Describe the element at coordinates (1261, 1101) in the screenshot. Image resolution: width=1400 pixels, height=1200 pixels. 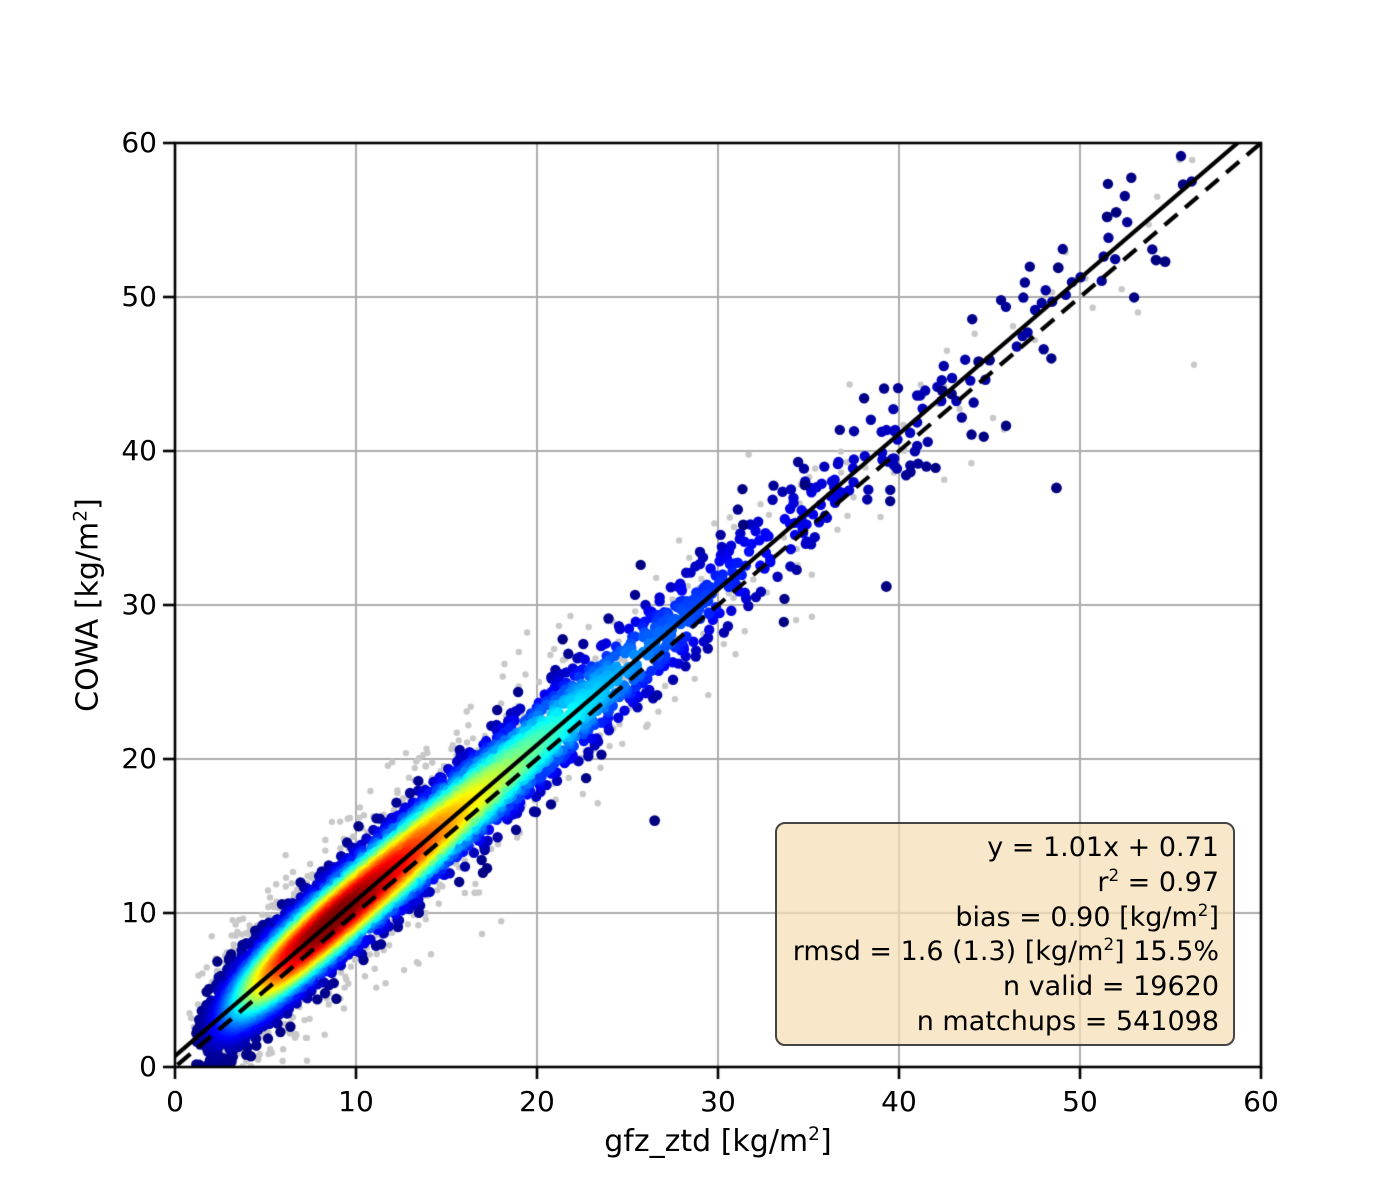
I see `x-tick-label: 60` at that location.